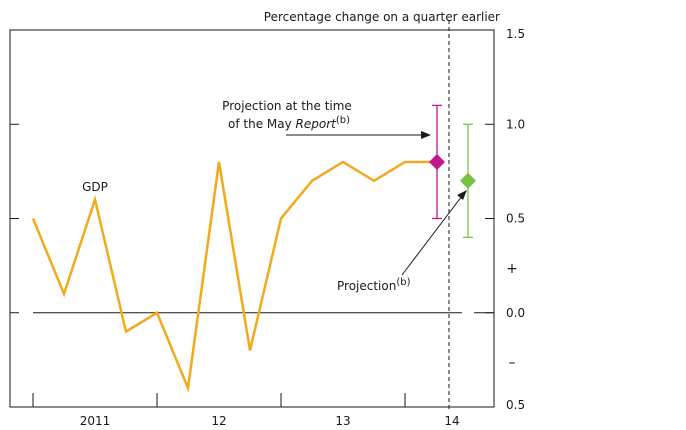 The image size is (686, 430). What do you see at coordinates (515, 313) in the screenshot?
I see `y-tick-label: 0.0` at bounding box center [515, 313].